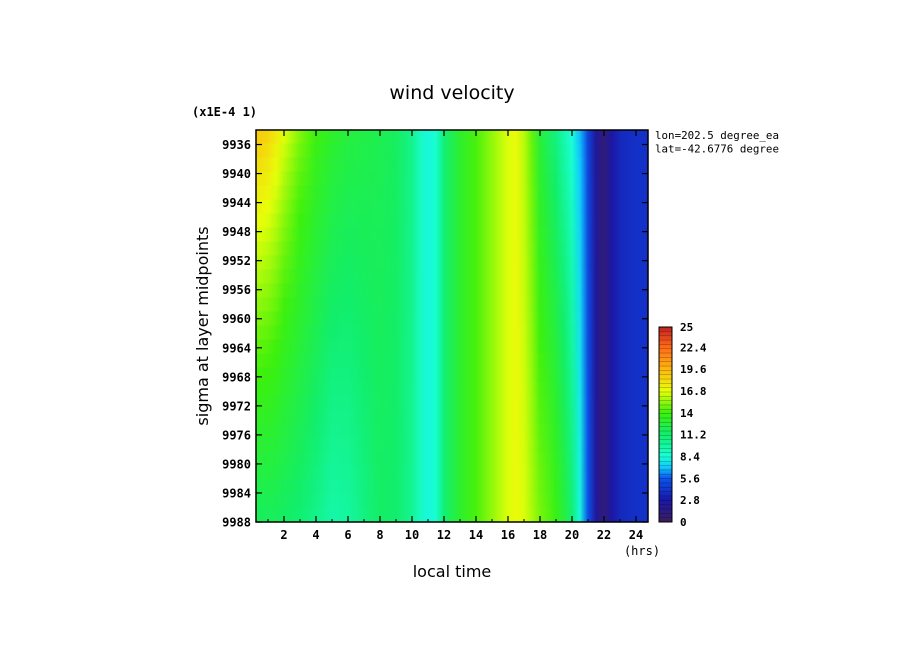  I want to click on x-tick-label: 16, so click(508, 535).